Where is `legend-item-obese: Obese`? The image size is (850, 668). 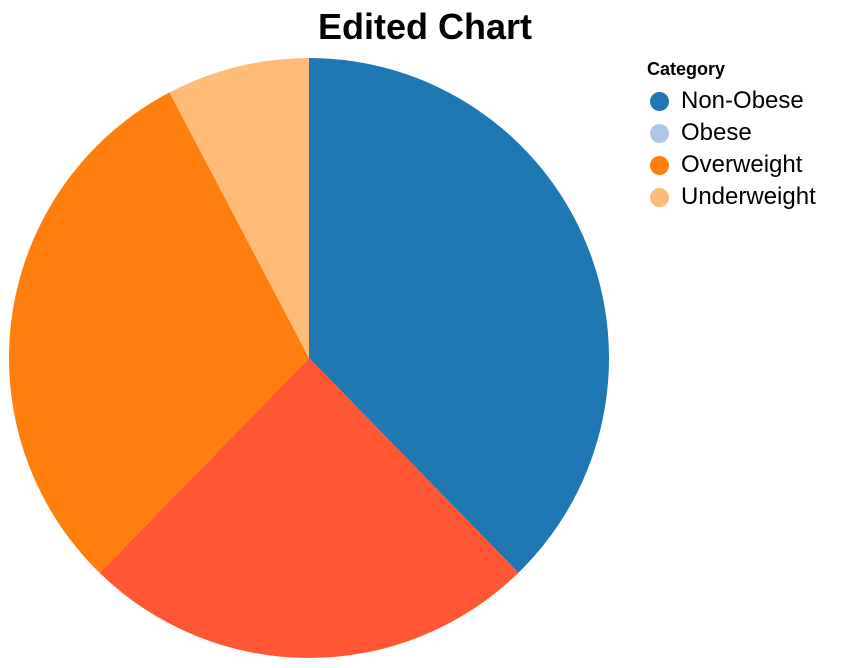 legend-item-obese: Obese is located at coordinates (731, 133).